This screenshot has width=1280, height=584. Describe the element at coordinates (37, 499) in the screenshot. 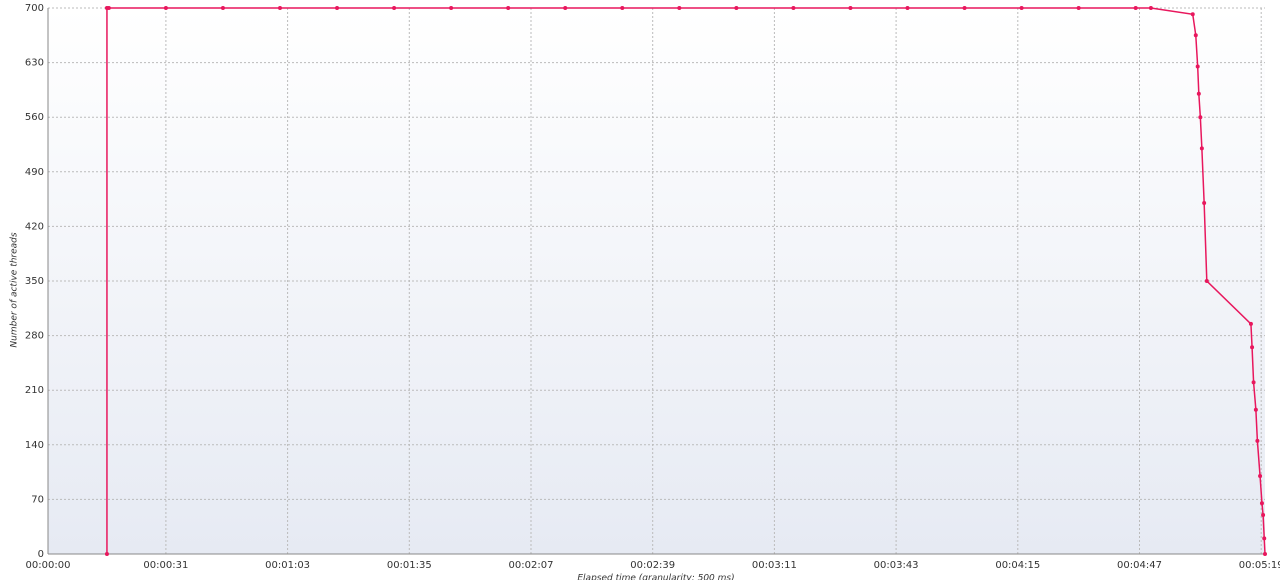

I see `y-tick-label: 70` at that location.